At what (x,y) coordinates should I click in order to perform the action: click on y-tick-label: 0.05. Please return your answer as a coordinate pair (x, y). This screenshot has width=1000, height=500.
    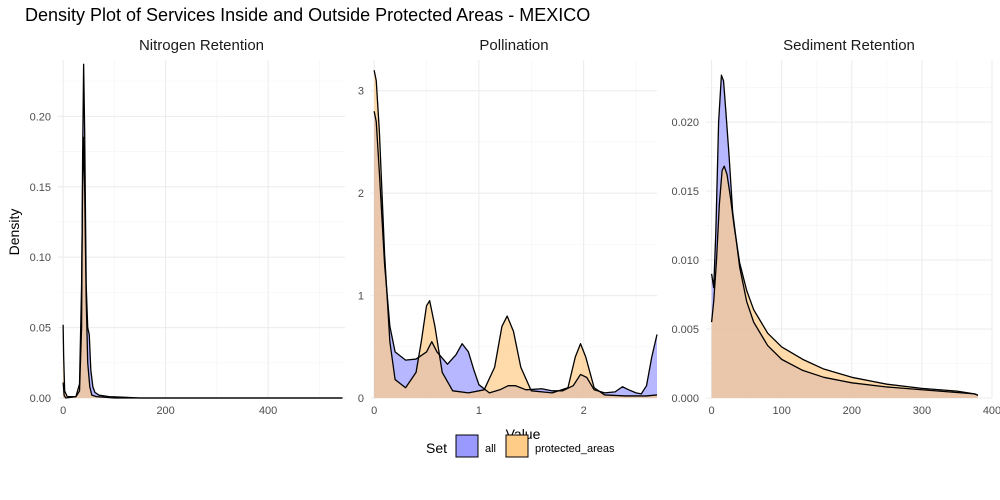
    Looking at the image, I should click on (40, 329).